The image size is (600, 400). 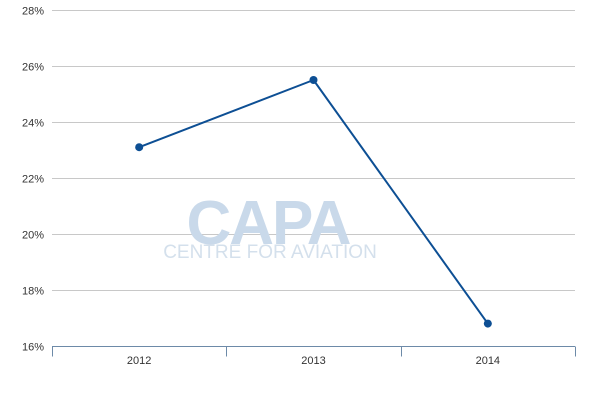 I want to click on axis-layer, so click(x=314, y=351).